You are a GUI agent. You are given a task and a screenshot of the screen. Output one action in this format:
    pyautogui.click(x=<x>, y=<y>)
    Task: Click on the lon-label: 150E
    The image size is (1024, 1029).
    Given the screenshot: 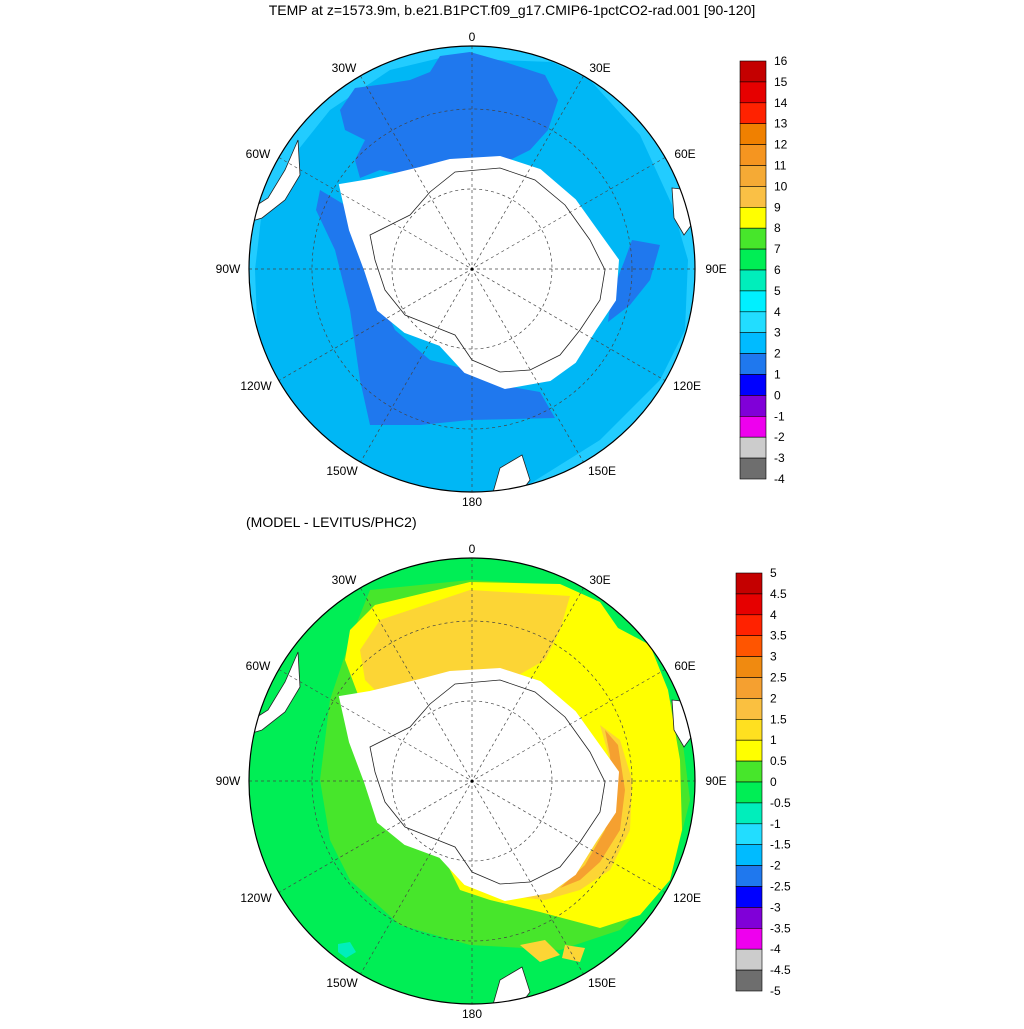 What is the action you would take?
    pyautogui.click(x=602, y=983)
    